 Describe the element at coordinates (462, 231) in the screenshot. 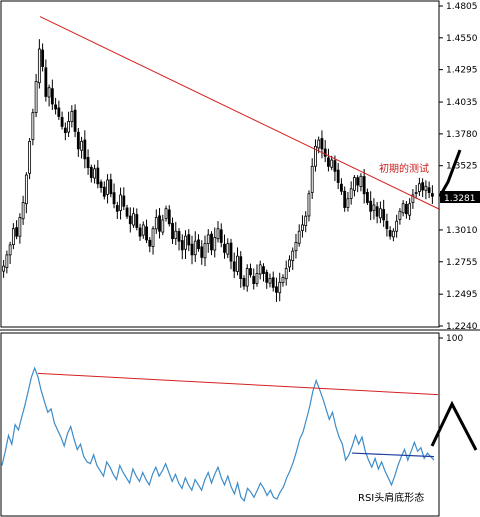

I see `price-tick-label: 1.3010` at that location.